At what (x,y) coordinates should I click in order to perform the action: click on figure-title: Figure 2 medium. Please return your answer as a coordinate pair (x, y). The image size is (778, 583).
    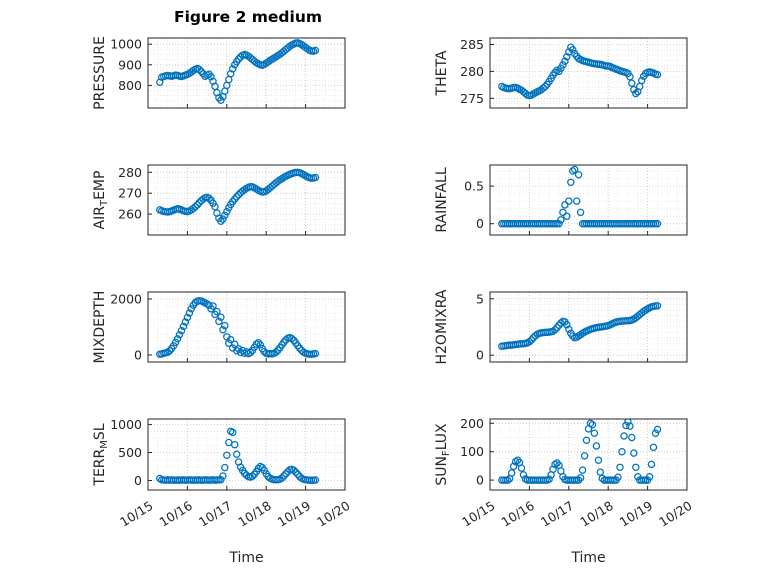
    Looking at the image, I should click on (248, 17).